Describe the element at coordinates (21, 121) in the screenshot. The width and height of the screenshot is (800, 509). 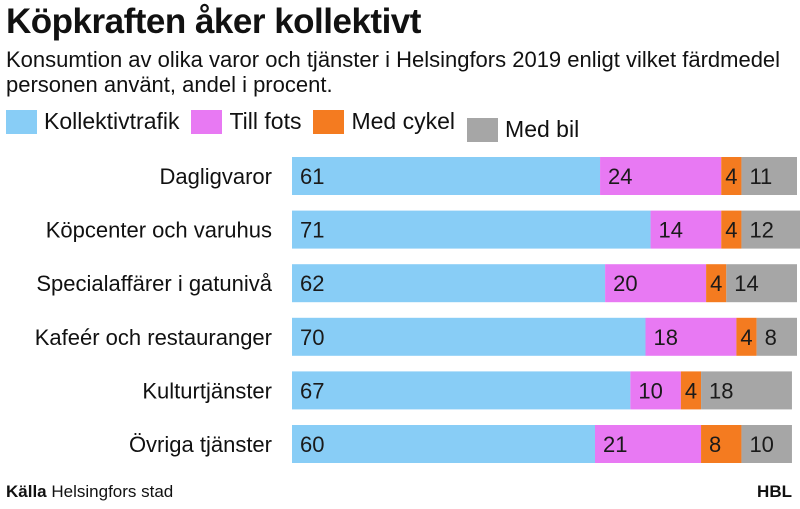
I see `legend-swatch-kollektivtrafik` at that location.